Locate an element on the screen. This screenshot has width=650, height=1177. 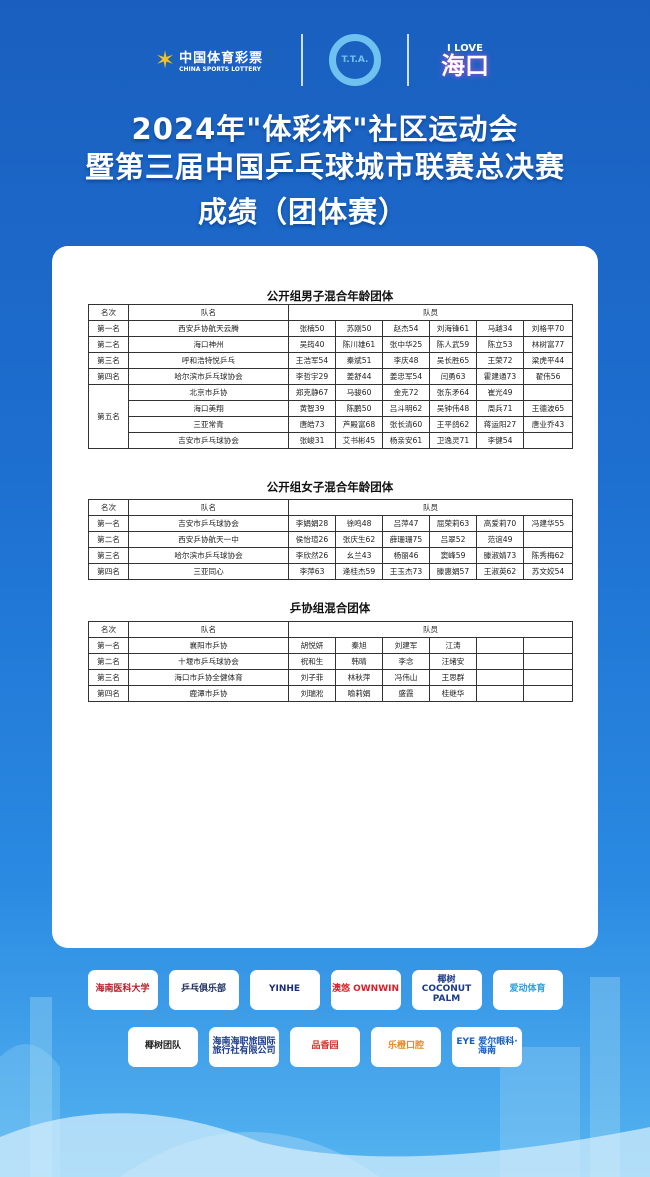
member-cell: 霍建通73 is located at coordinates (500, 376).